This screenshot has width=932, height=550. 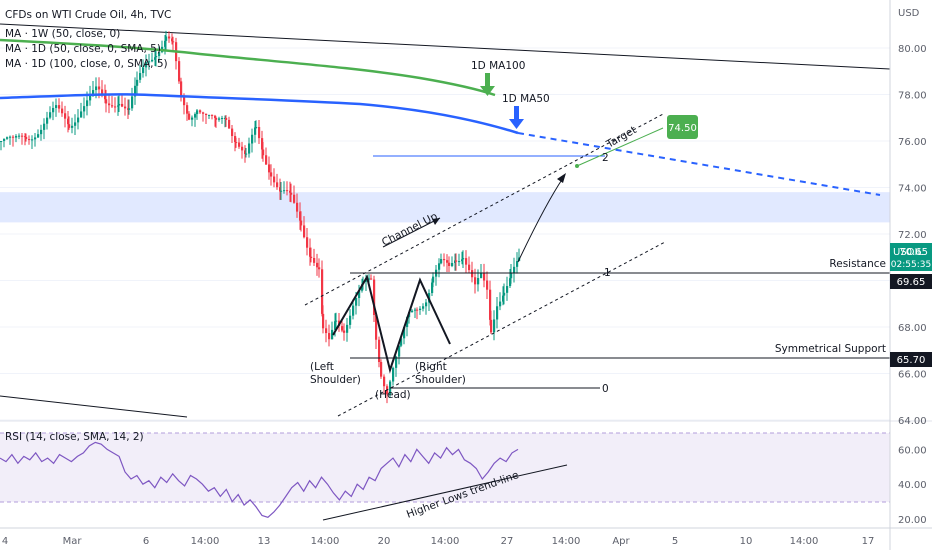 What do you see at coordinates (909, 13) in the screenshot?
I see `currency-label: USD` at bounding box center [909, 13].